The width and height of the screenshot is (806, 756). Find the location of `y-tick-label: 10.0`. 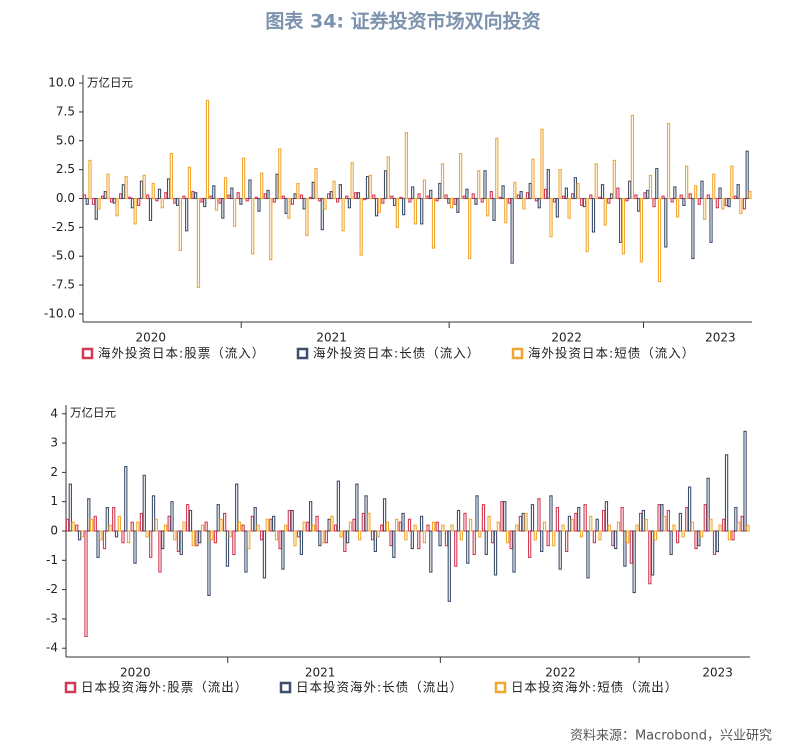

y-tick-label: 10.0 is located at coordinates (61, 83).